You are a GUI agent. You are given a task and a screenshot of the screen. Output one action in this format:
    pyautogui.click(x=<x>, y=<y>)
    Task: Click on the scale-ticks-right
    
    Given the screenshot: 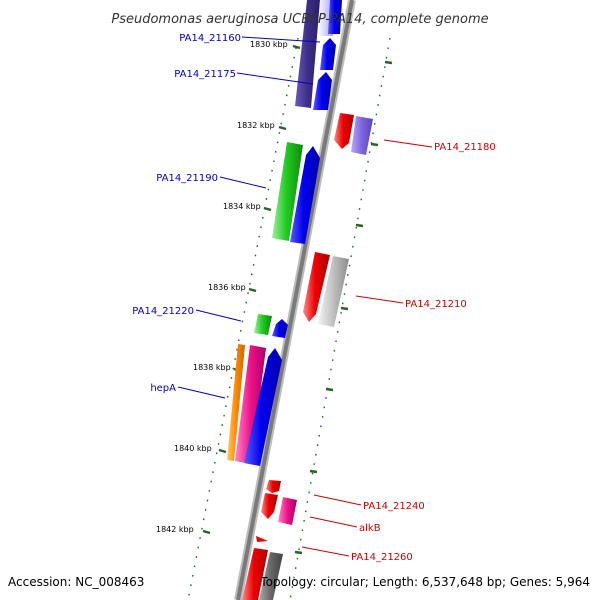 What is the action you would take?
    pyautogui.click(x=343, y=307)
    